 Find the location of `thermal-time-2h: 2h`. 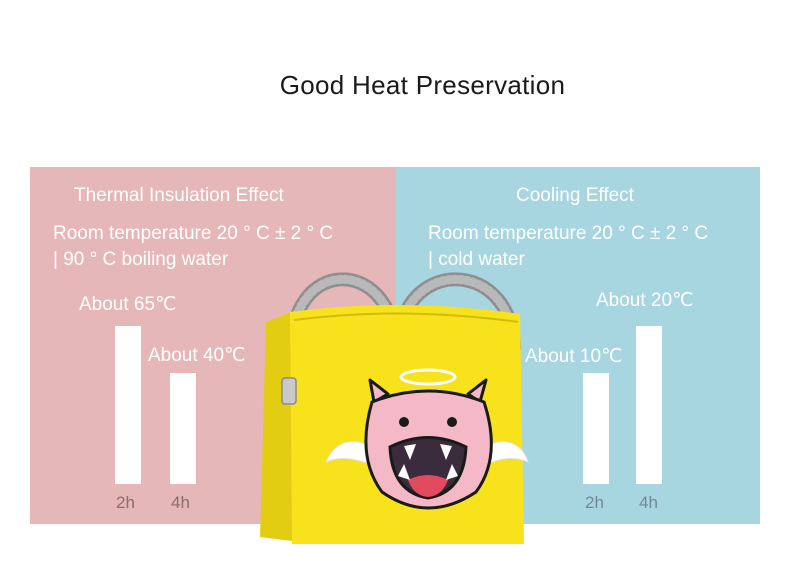

thermal-time-2h: 2h is located at coordinates (125, 502).